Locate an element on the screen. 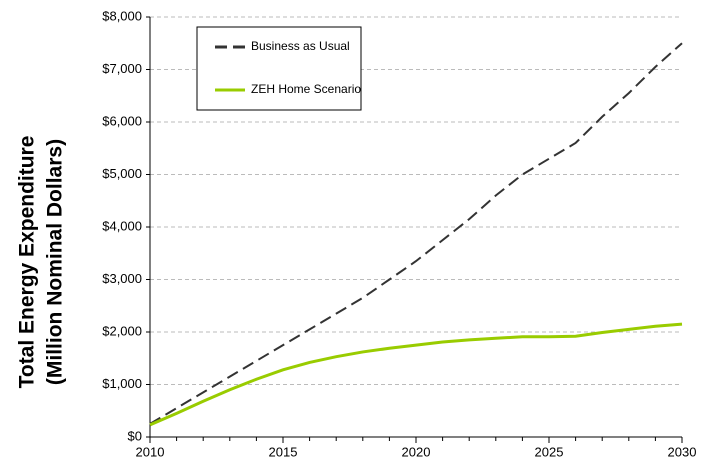 Image resolution: width=710 pixels, height=472 pixels. y-tick-label: $1,000 is located at coordinates (122, 383).